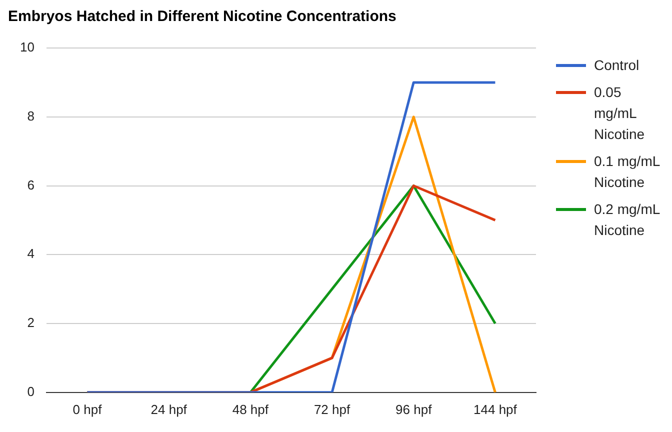 The image size is (672, 432). Describe the element at coordinates (627, 172) in the screenshot. I see `legend-label: 0.1 mg/mL Nicotine` at that location.